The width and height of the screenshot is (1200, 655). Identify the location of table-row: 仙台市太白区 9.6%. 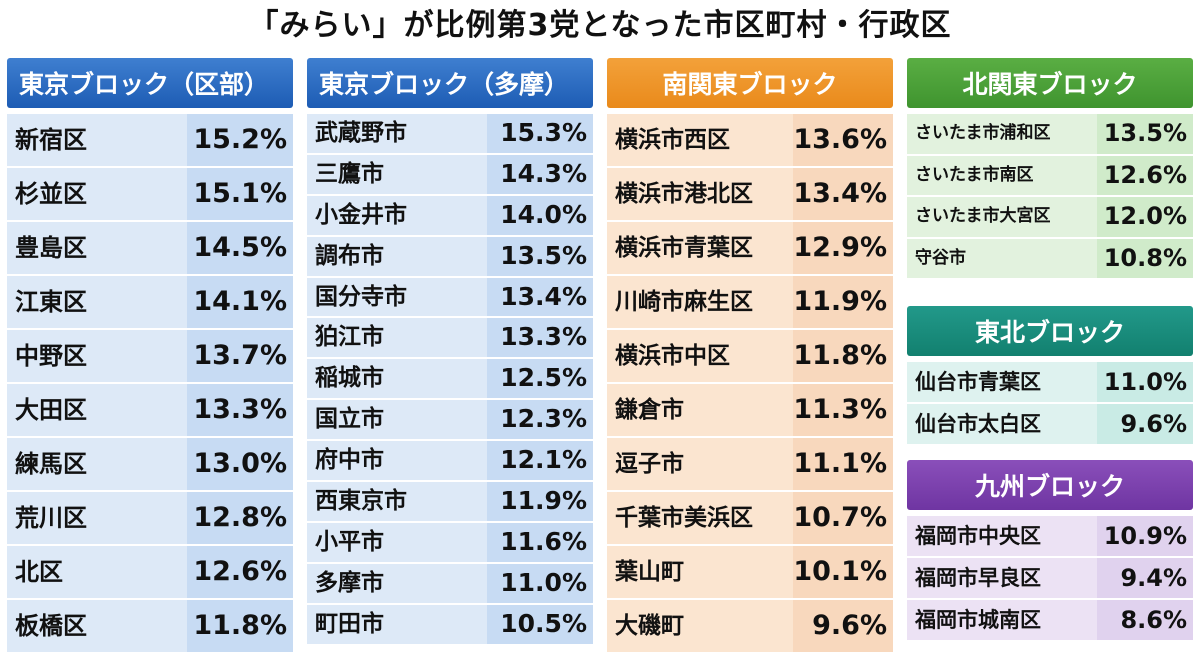
(1050, 425).